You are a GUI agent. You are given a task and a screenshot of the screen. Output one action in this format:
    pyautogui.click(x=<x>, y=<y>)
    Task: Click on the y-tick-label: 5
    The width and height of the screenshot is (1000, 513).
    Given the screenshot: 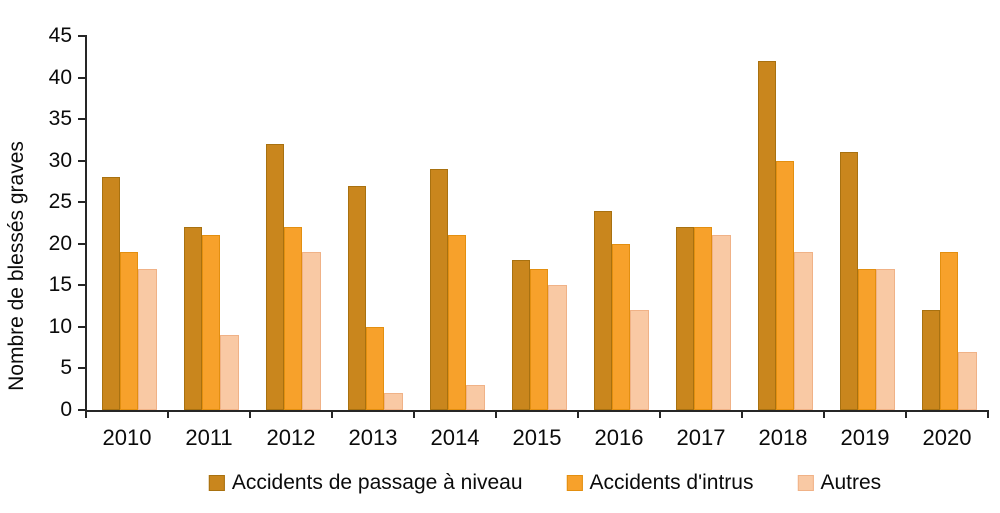 What is the action you would take?
    pyautogui.click(x=66, y=368)
    